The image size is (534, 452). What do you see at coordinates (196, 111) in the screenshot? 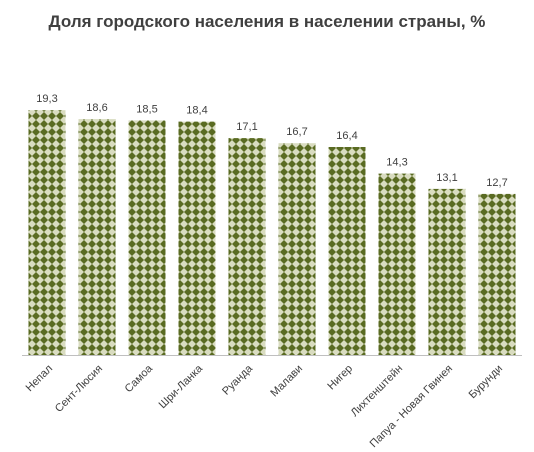
I see `data-label: 18,4` at bounding box center [196, 111].